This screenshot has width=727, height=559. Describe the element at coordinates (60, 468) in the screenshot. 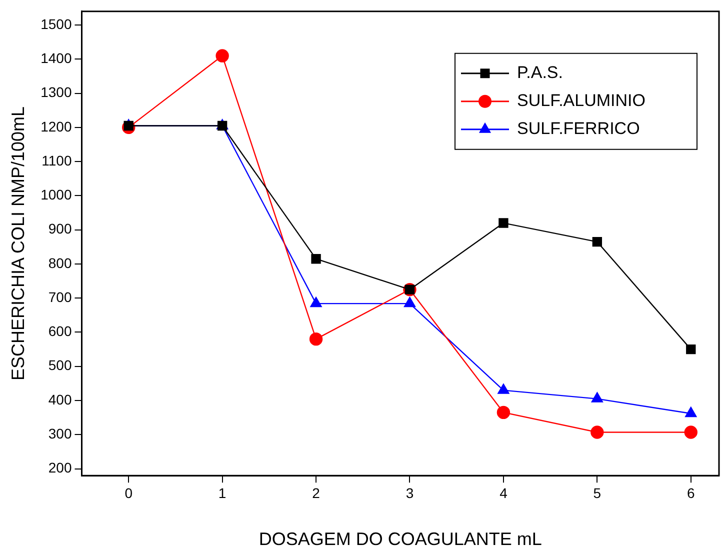

I see `y-tick-label: 200` at that location.